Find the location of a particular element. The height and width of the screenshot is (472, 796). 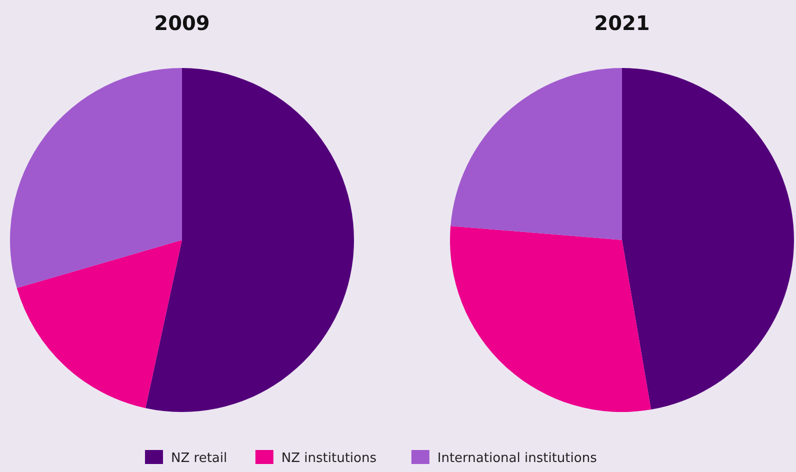

legend-label: NZ retail is located at coordinates (199, 458).